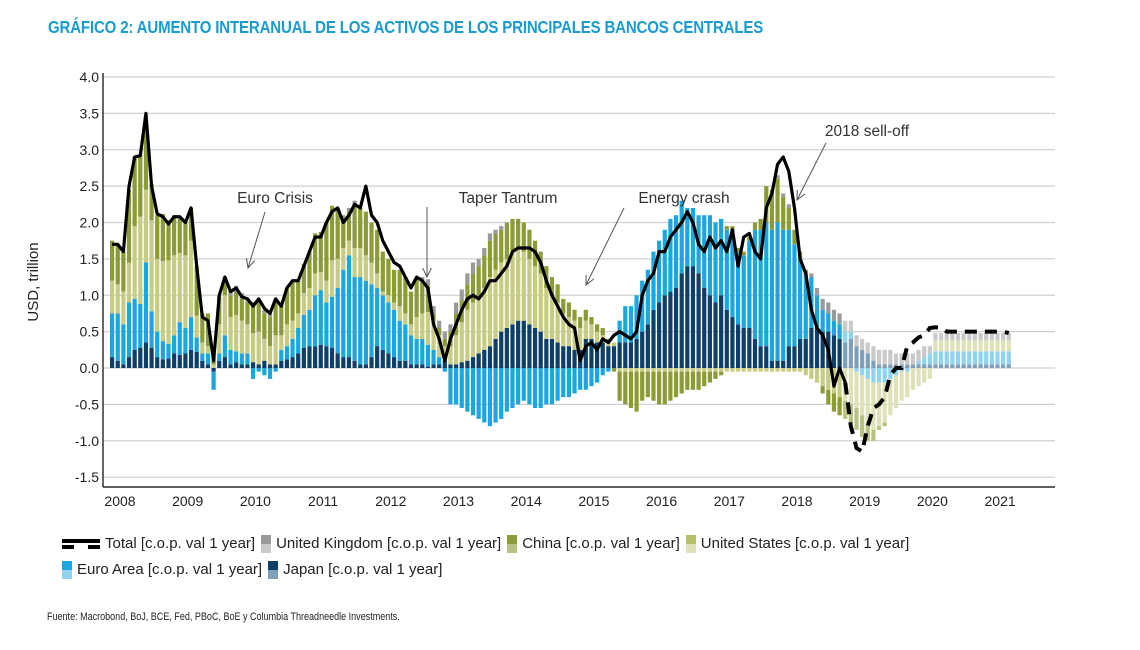  I want to click on annotation-label: Euro Crisis, so click(275, 198).